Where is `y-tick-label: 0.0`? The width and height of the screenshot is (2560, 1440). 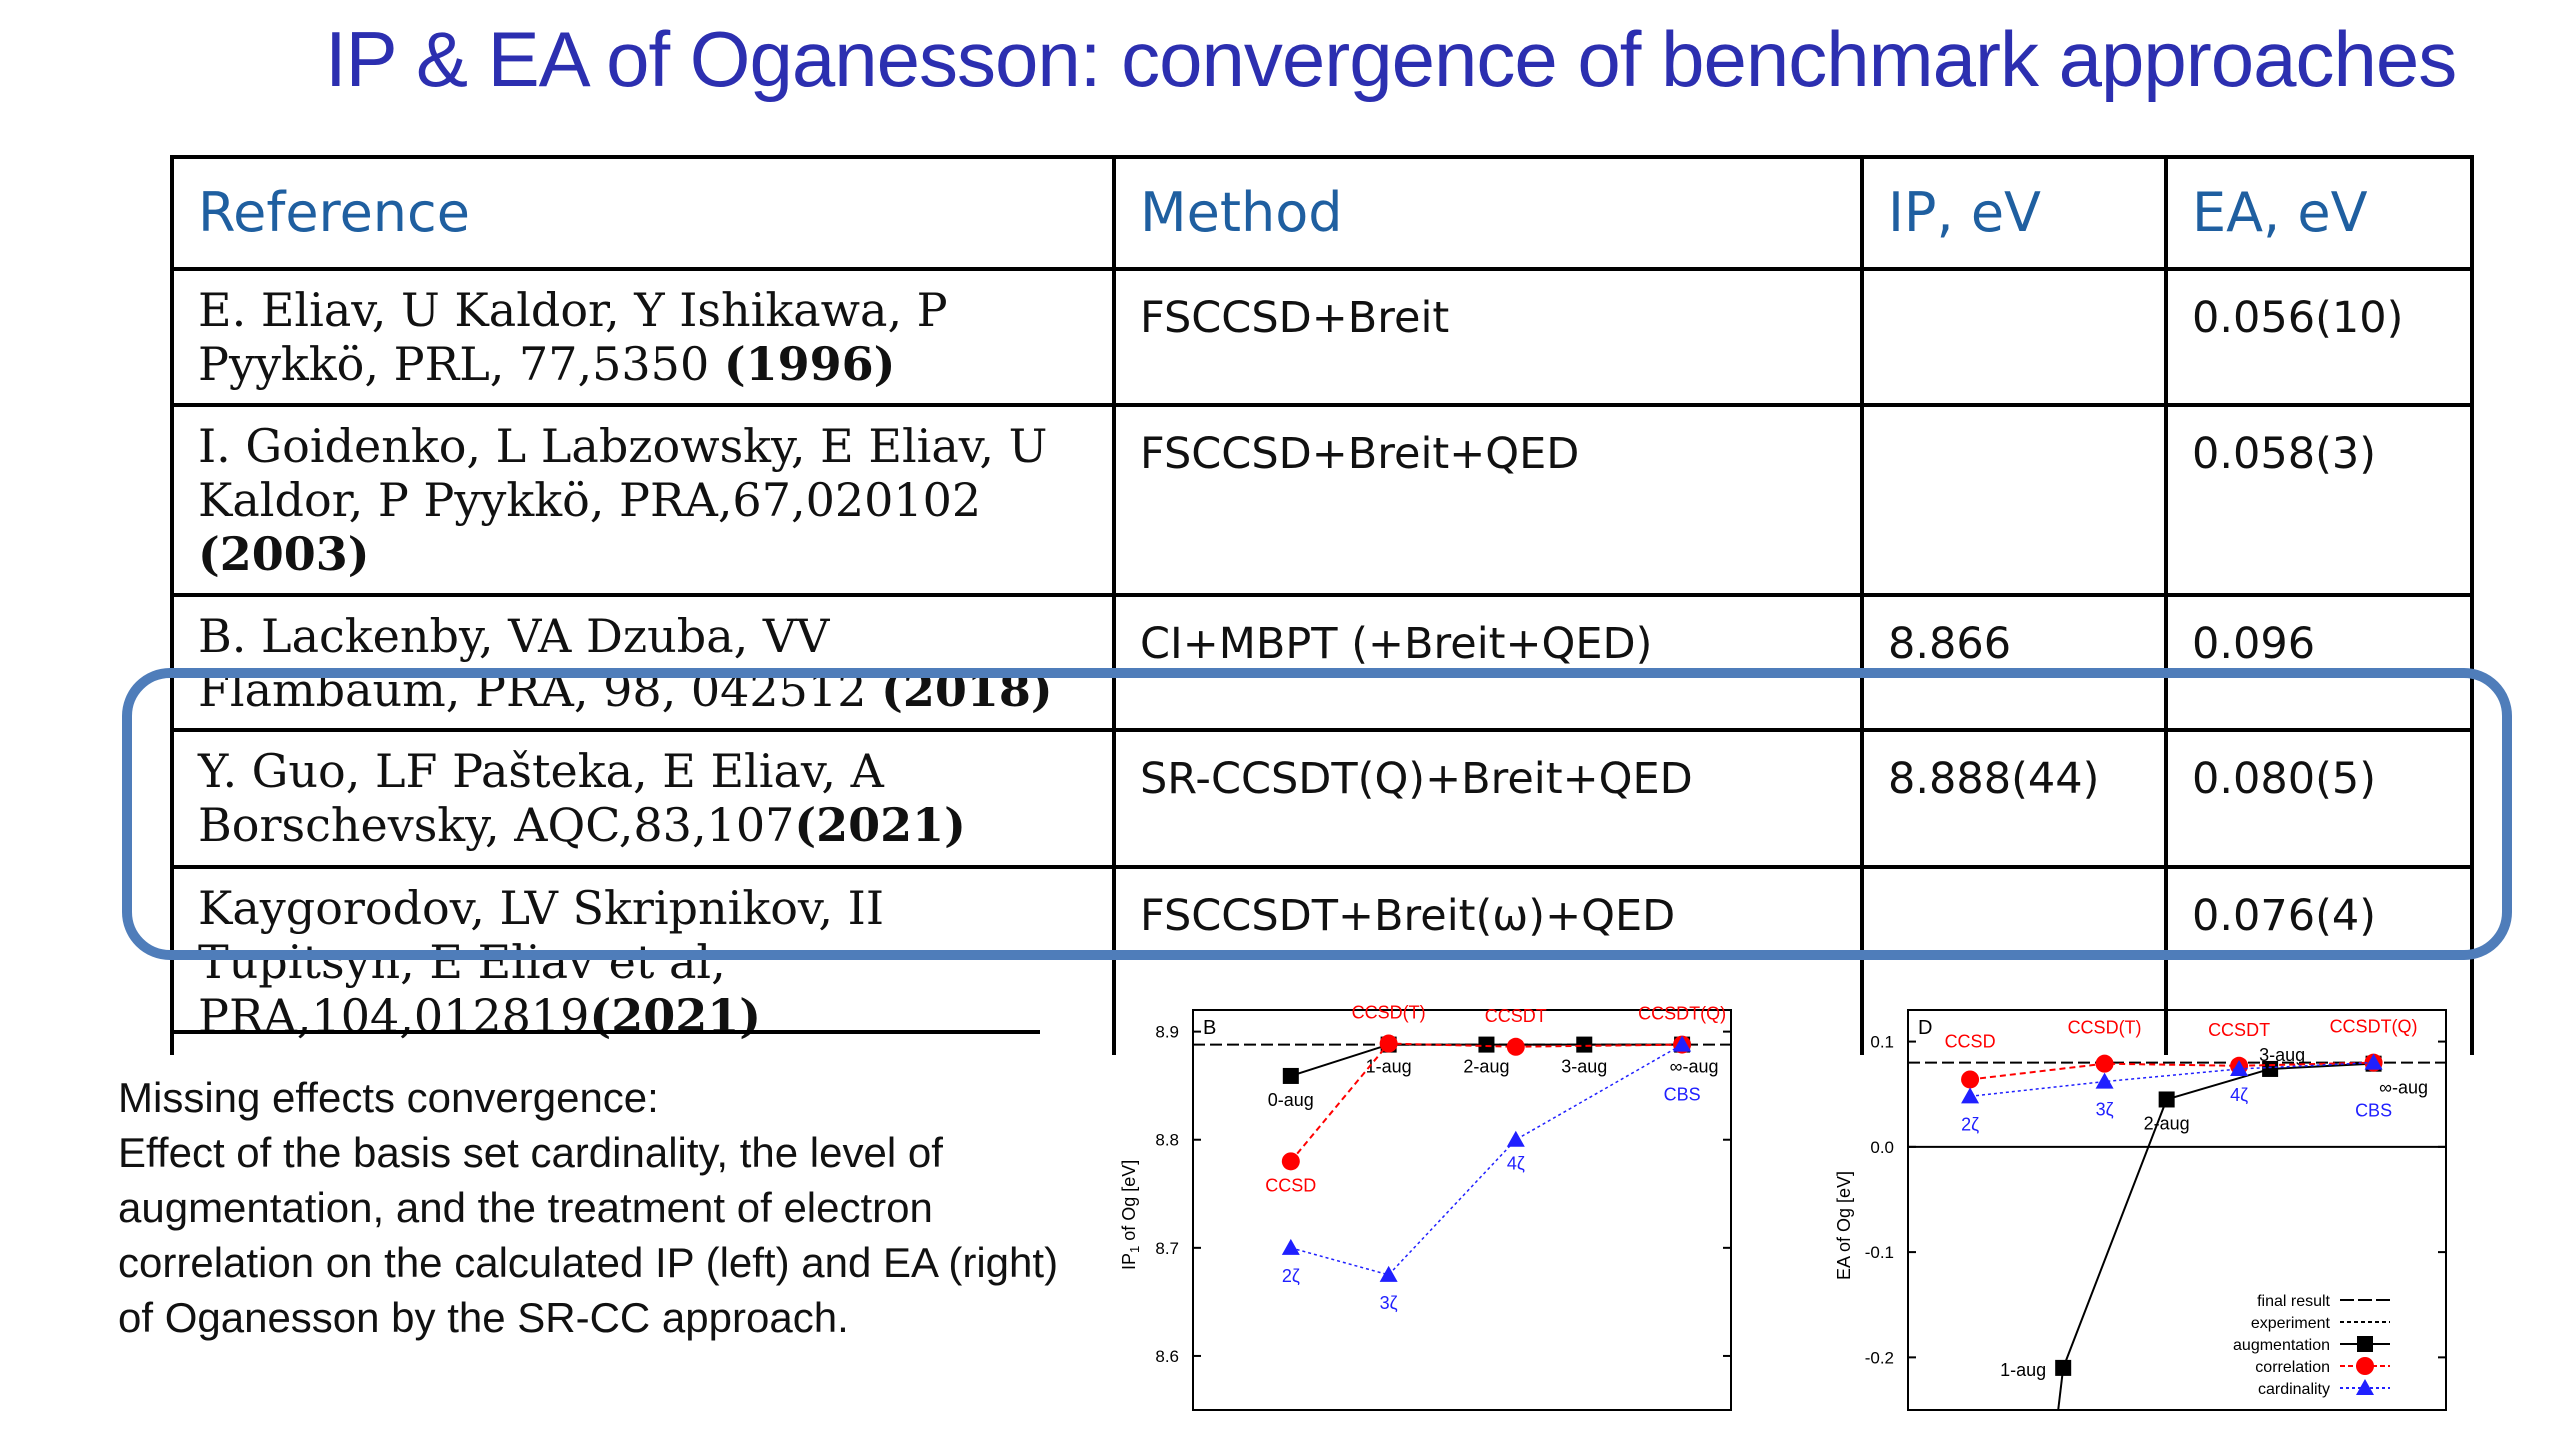
y-tick-label: 0.0 is located at coordinates (1882, 1147).